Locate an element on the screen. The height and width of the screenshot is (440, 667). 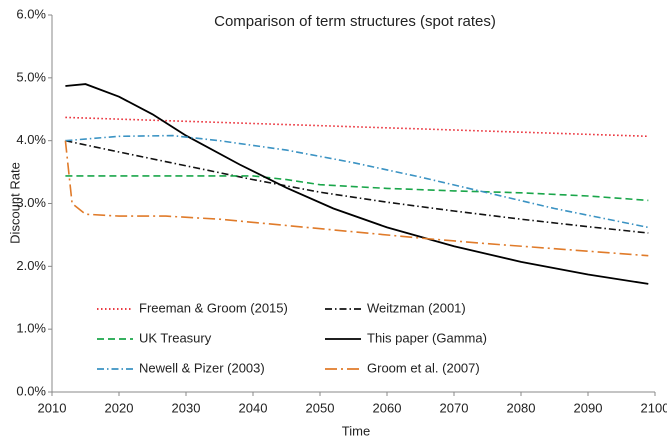
x-tick-label: 2100 is located at coordinates (654, 407).